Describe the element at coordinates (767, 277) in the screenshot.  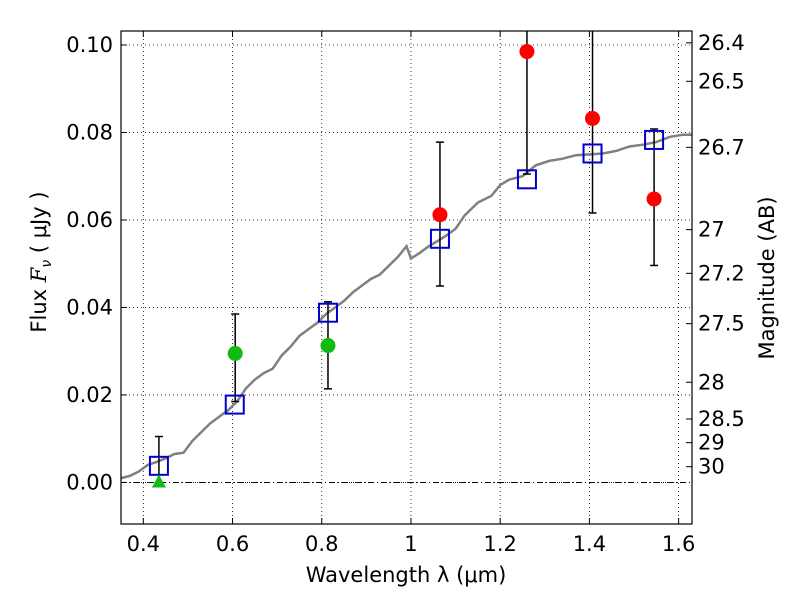
I see `y2-axis-label: Magnitude (AB)` at that location.